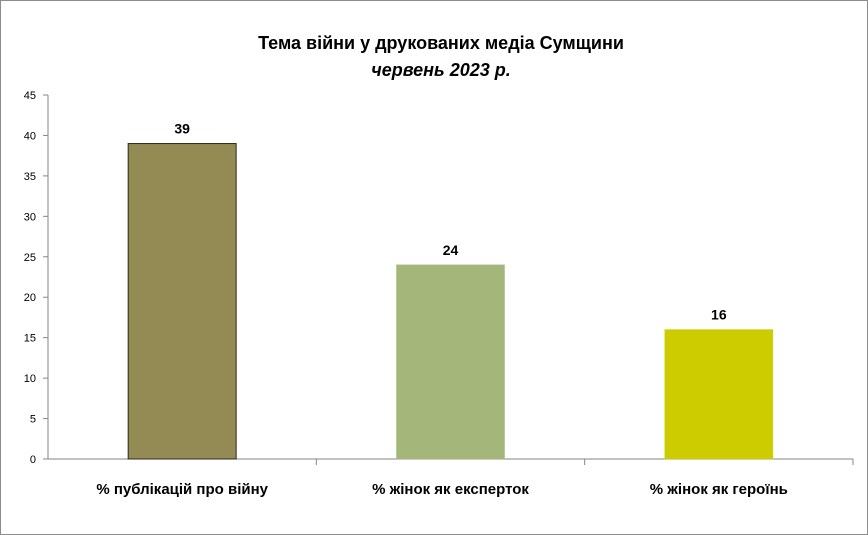  I want to click on y-tick-label: 25, so click(30, 258).